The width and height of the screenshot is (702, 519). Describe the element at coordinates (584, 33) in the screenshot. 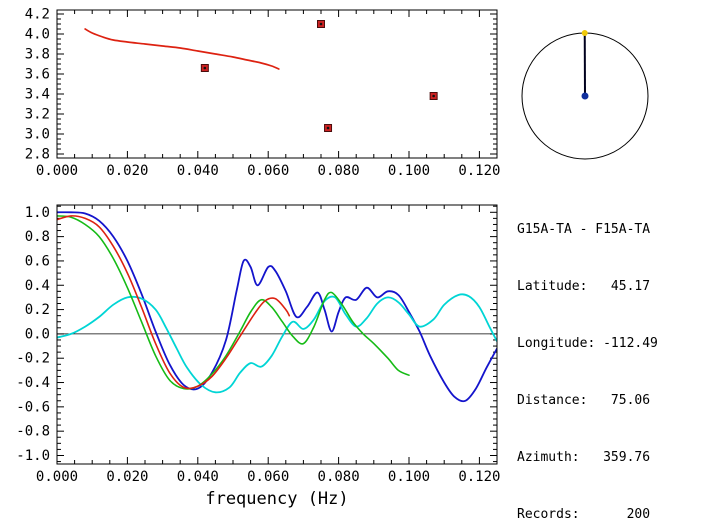

I see `azimuth-tip-dot` at that location.